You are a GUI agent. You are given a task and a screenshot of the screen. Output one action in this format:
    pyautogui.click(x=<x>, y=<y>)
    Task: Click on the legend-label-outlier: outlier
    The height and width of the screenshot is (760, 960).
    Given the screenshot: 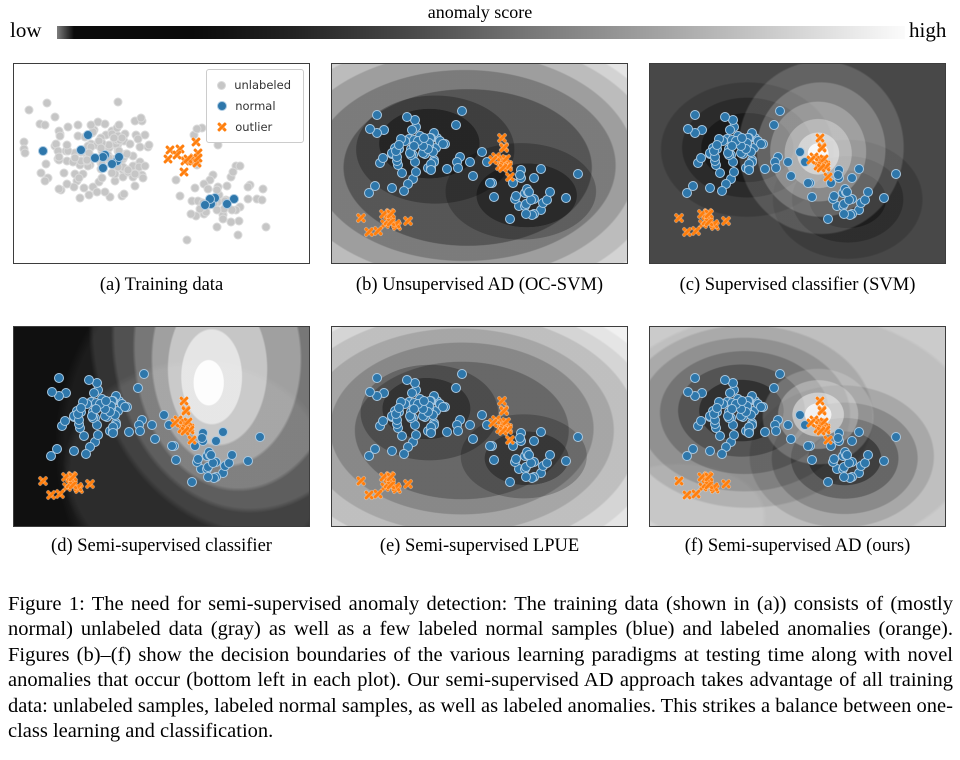 What is the action you would take?
    pyautogui.click(x=254, y=127)
    